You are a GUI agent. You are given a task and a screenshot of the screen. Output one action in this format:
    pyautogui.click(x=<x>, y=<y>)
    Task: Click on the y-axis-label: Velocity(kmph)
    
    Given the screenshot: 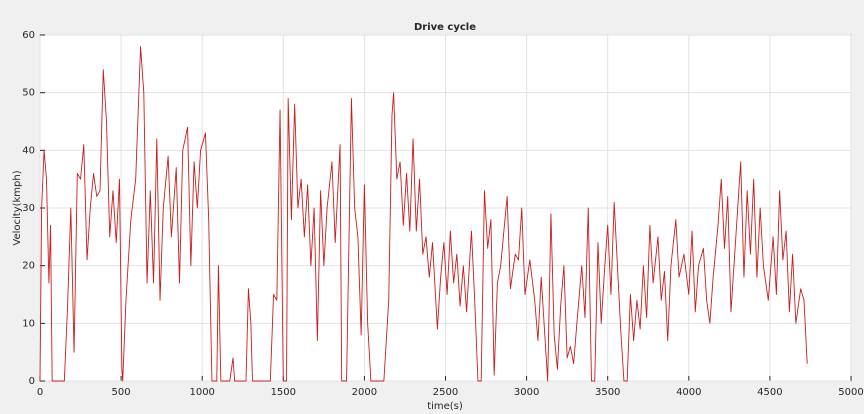 What is the action you would take?
    pyautogui.click(x=17, y=207)
    